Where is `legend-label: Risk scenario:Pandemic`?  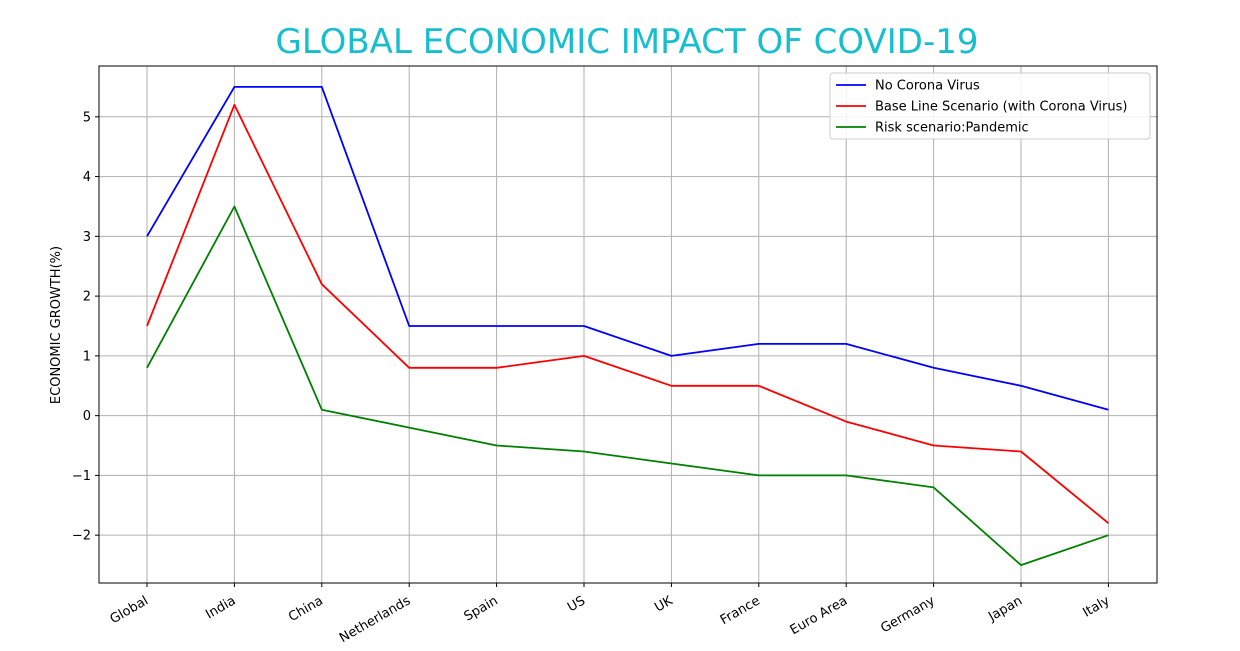 legend-label: Risk scenario:Pandemic is located at coordinates (952, 128).